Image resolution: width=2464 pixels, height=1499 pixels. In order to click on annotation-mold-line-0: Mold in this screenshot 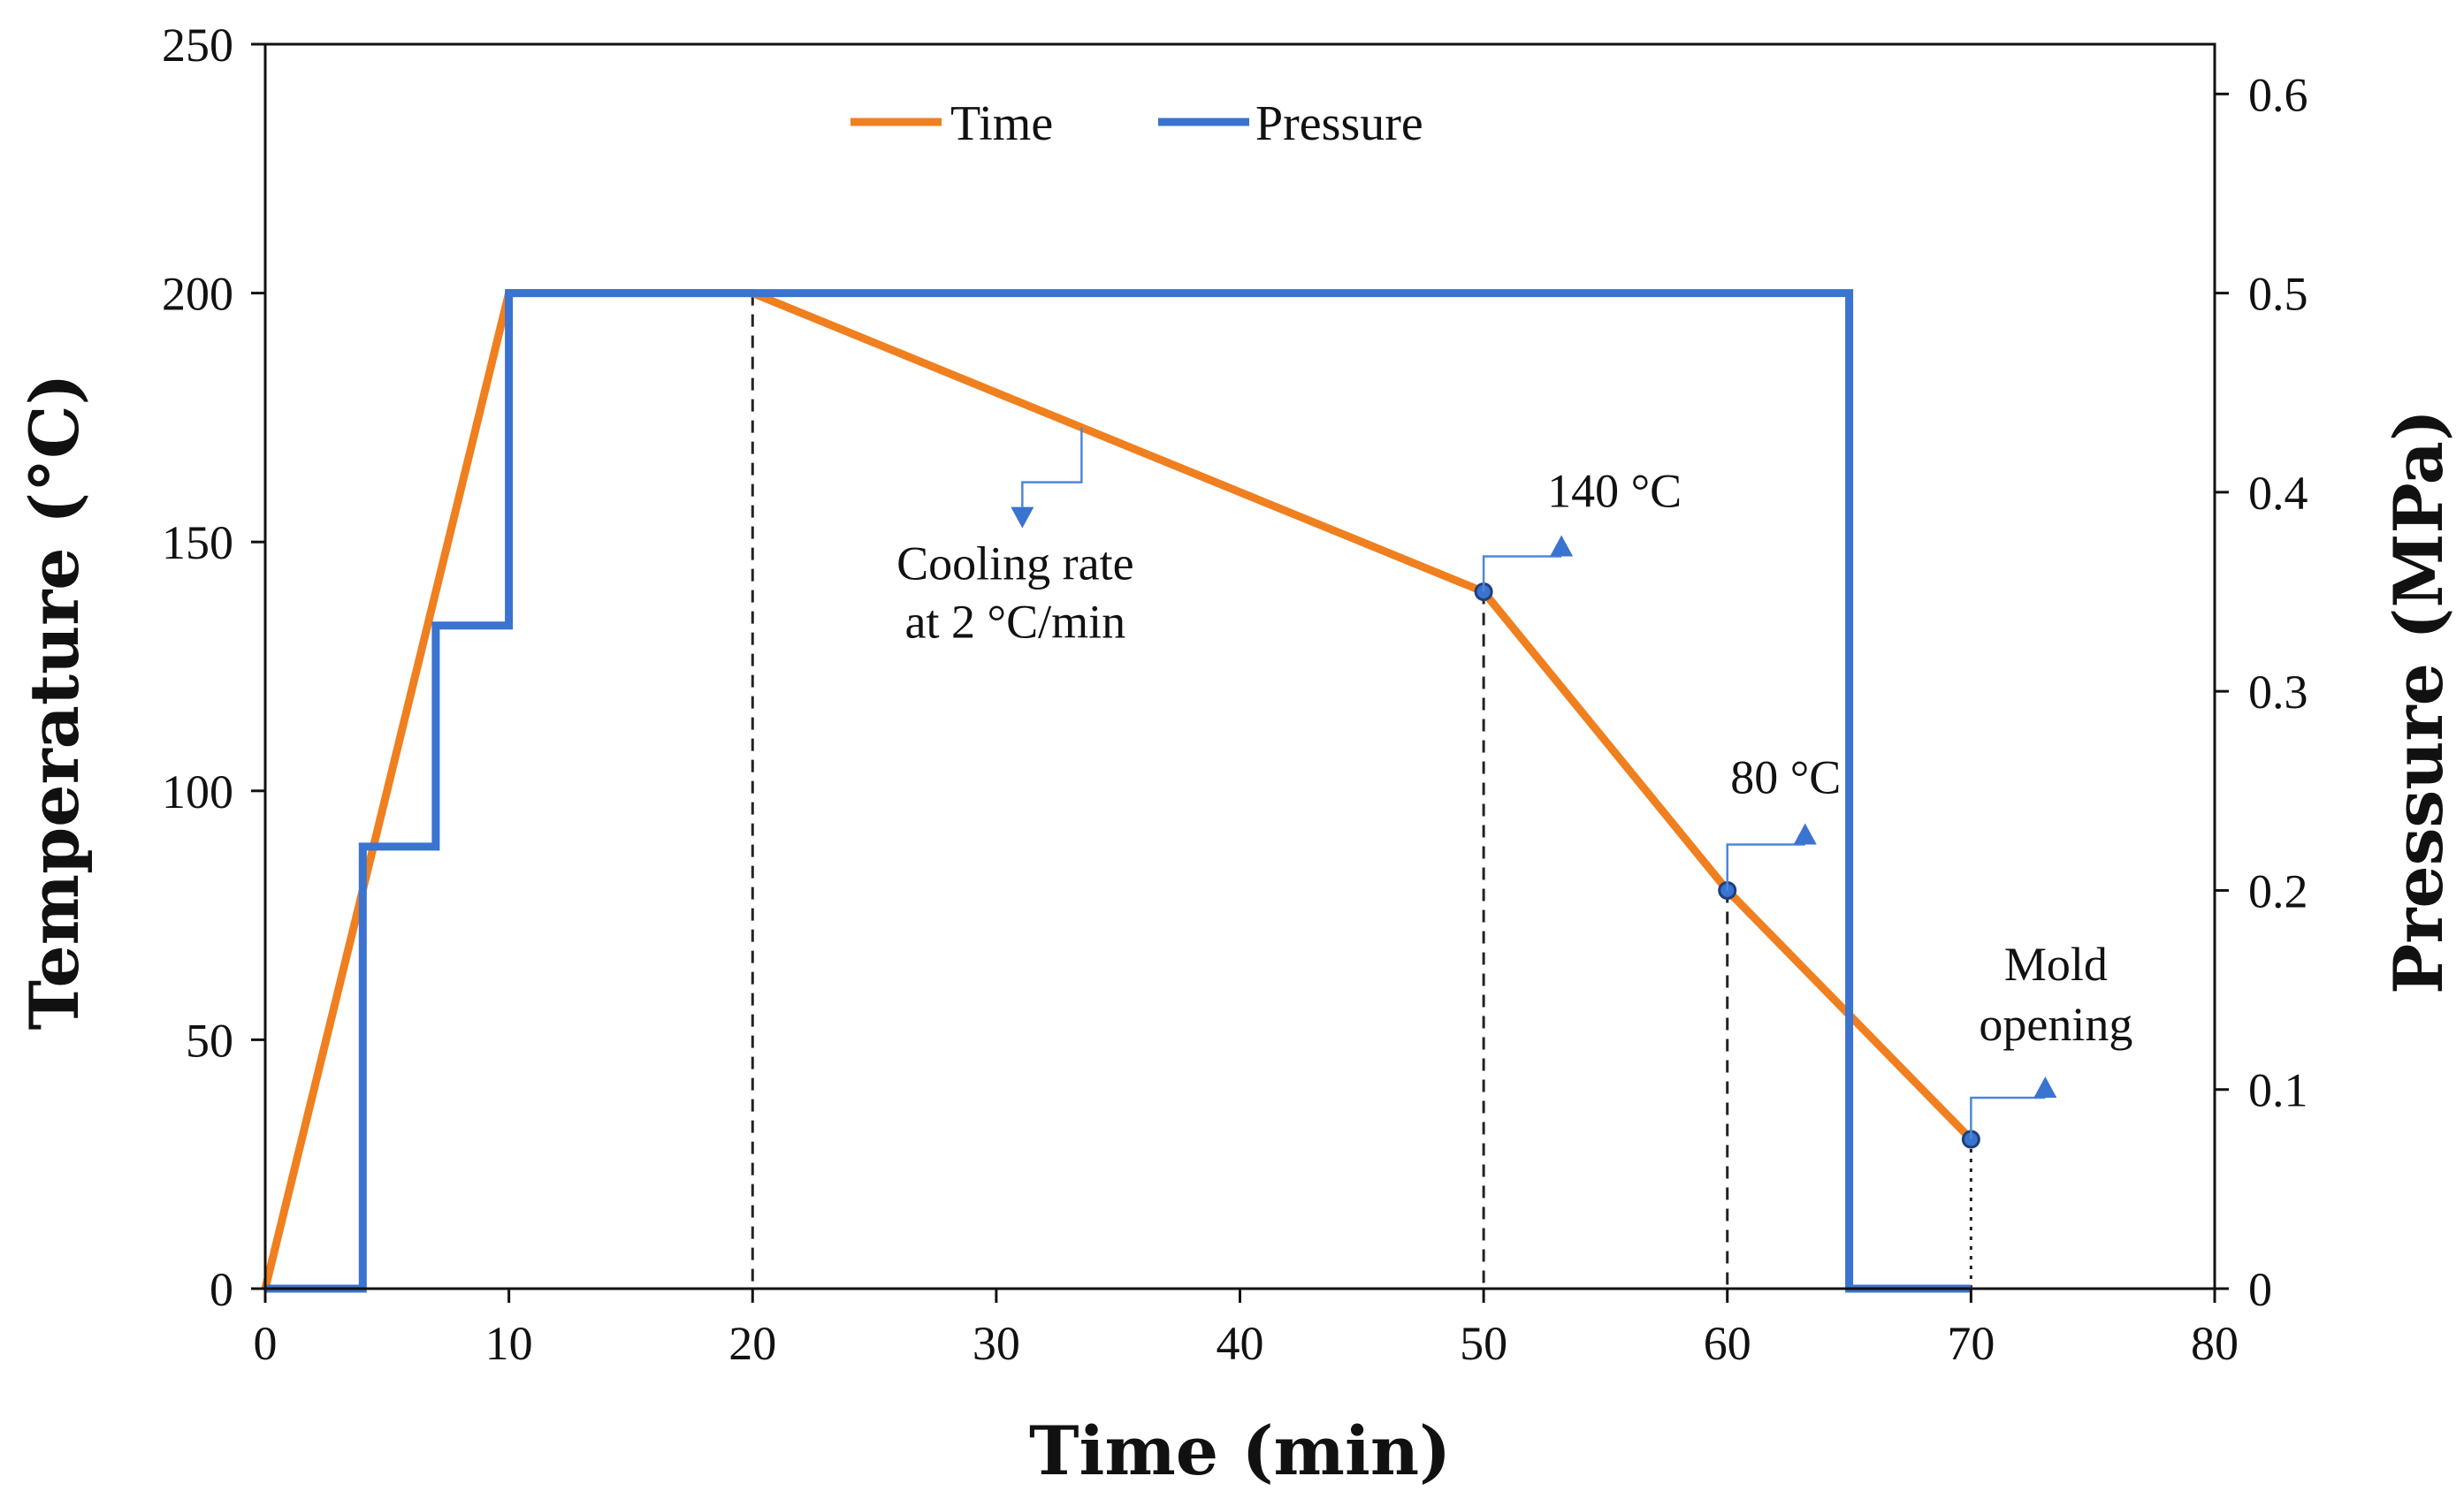, I will do `click(2056, 965)`.